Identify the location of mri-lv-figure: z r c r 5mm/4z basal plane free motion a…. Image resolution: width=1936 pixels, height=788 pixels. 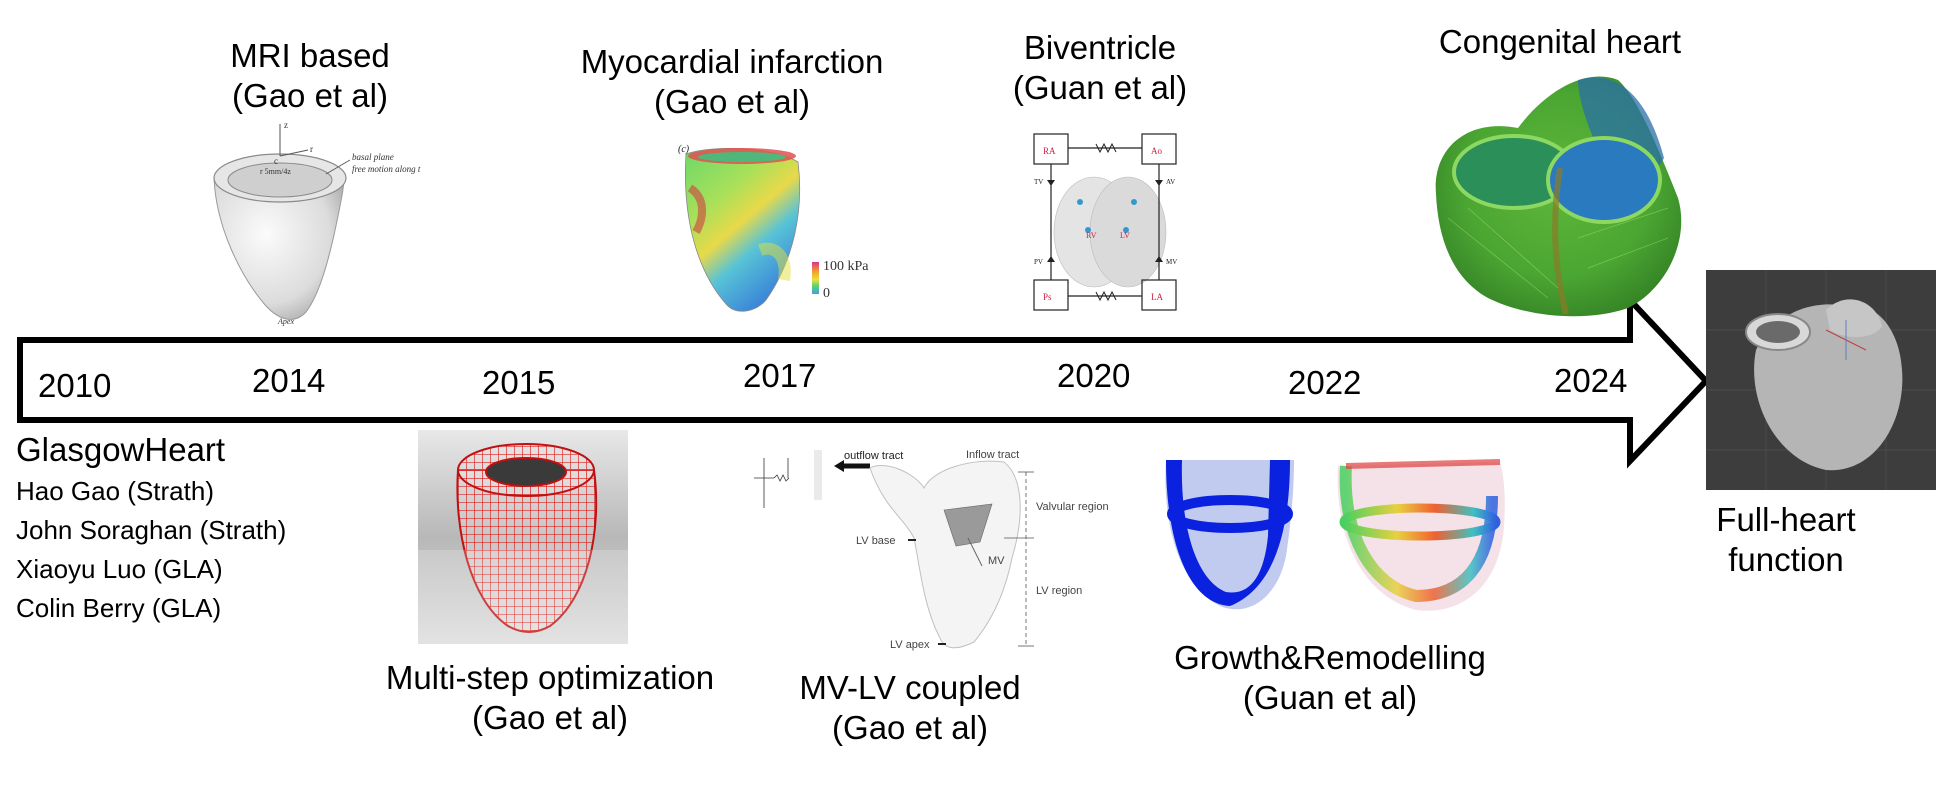
(317, 223).